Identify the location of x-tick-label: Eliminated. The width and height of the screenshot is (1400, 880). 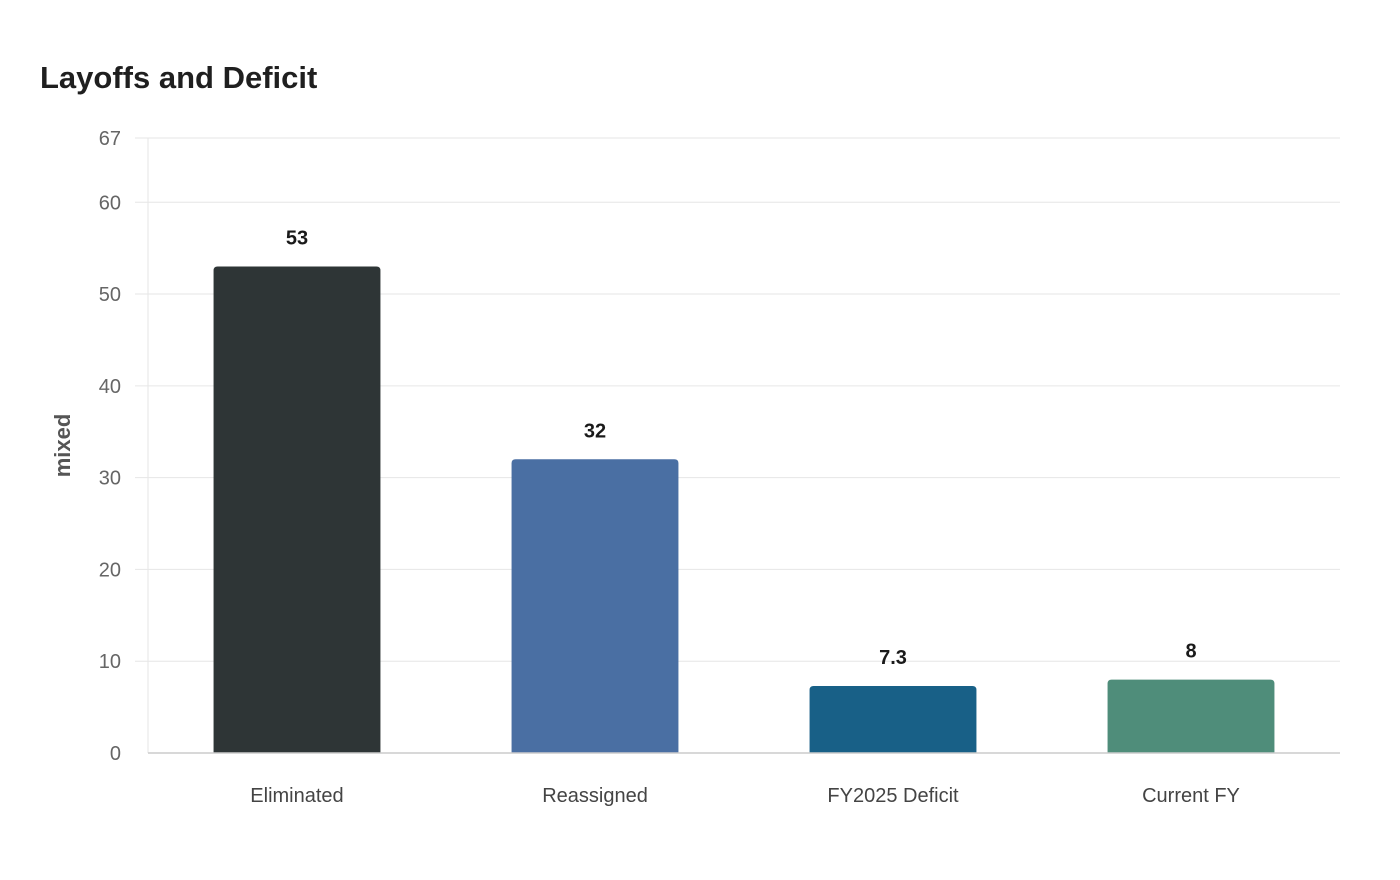
(296, 796).